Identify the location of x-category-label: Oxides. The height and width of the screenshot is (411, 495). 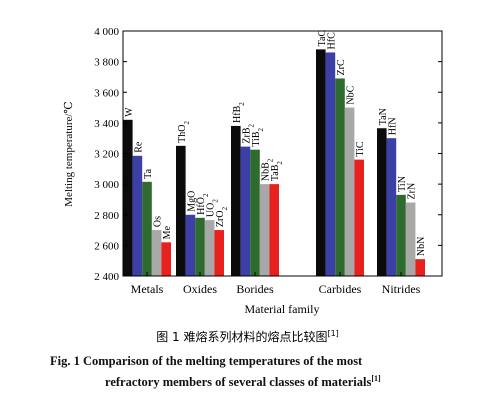
(200, 289).